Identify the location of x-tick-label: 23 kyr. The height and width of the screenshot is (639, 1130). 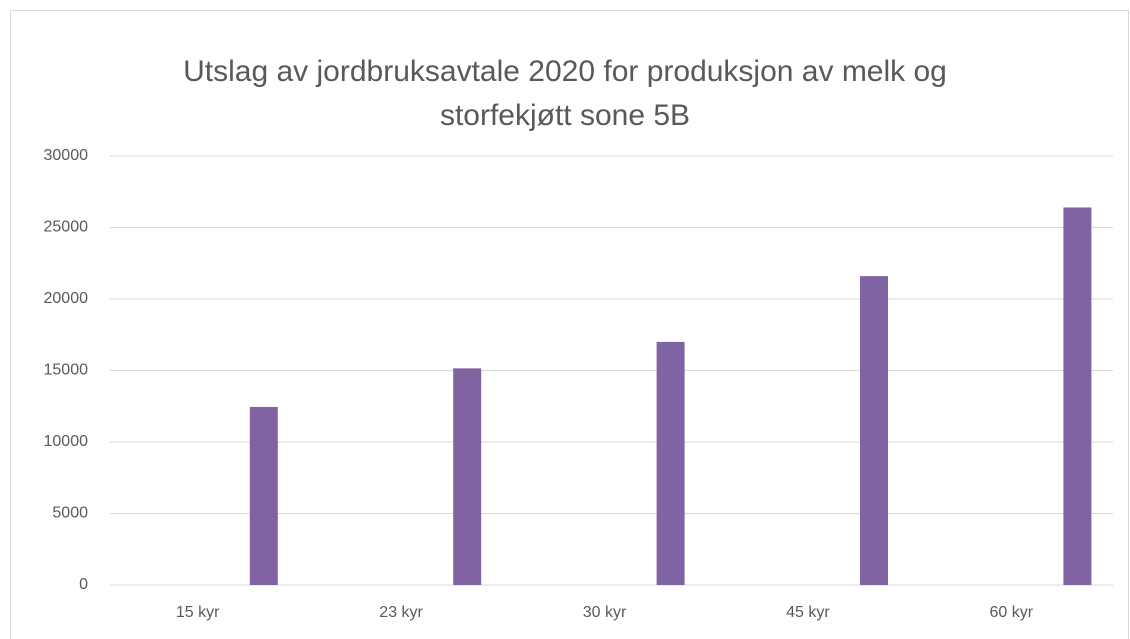
(401, 612).